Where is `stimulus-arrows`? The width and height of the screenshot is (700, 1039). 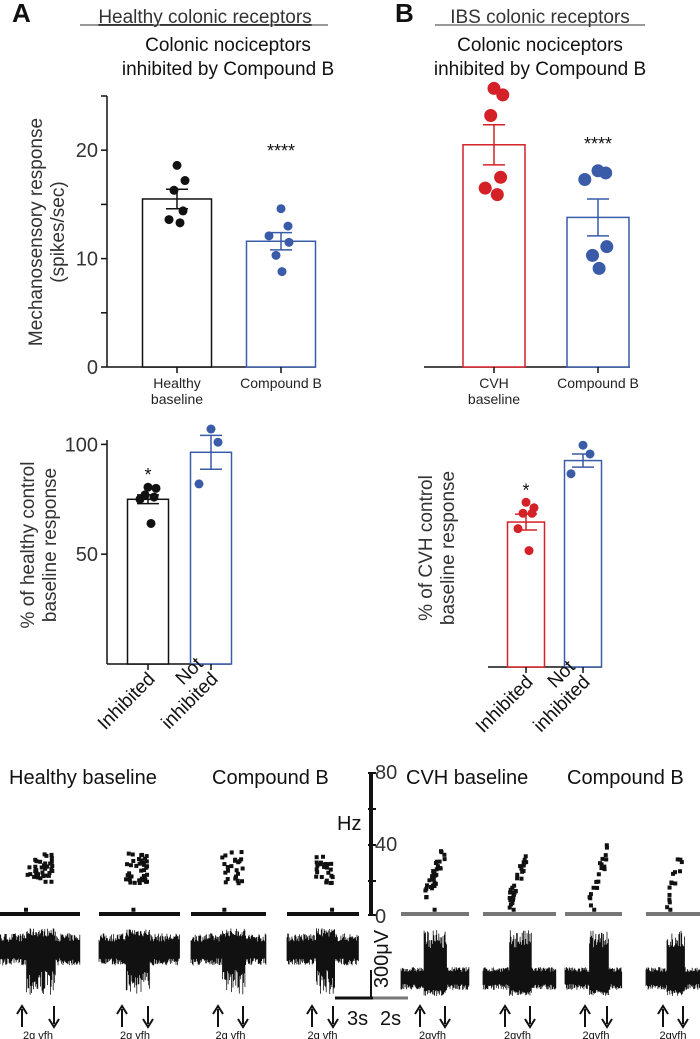
stimulus-arrows is located at coordinates (322, 1016).